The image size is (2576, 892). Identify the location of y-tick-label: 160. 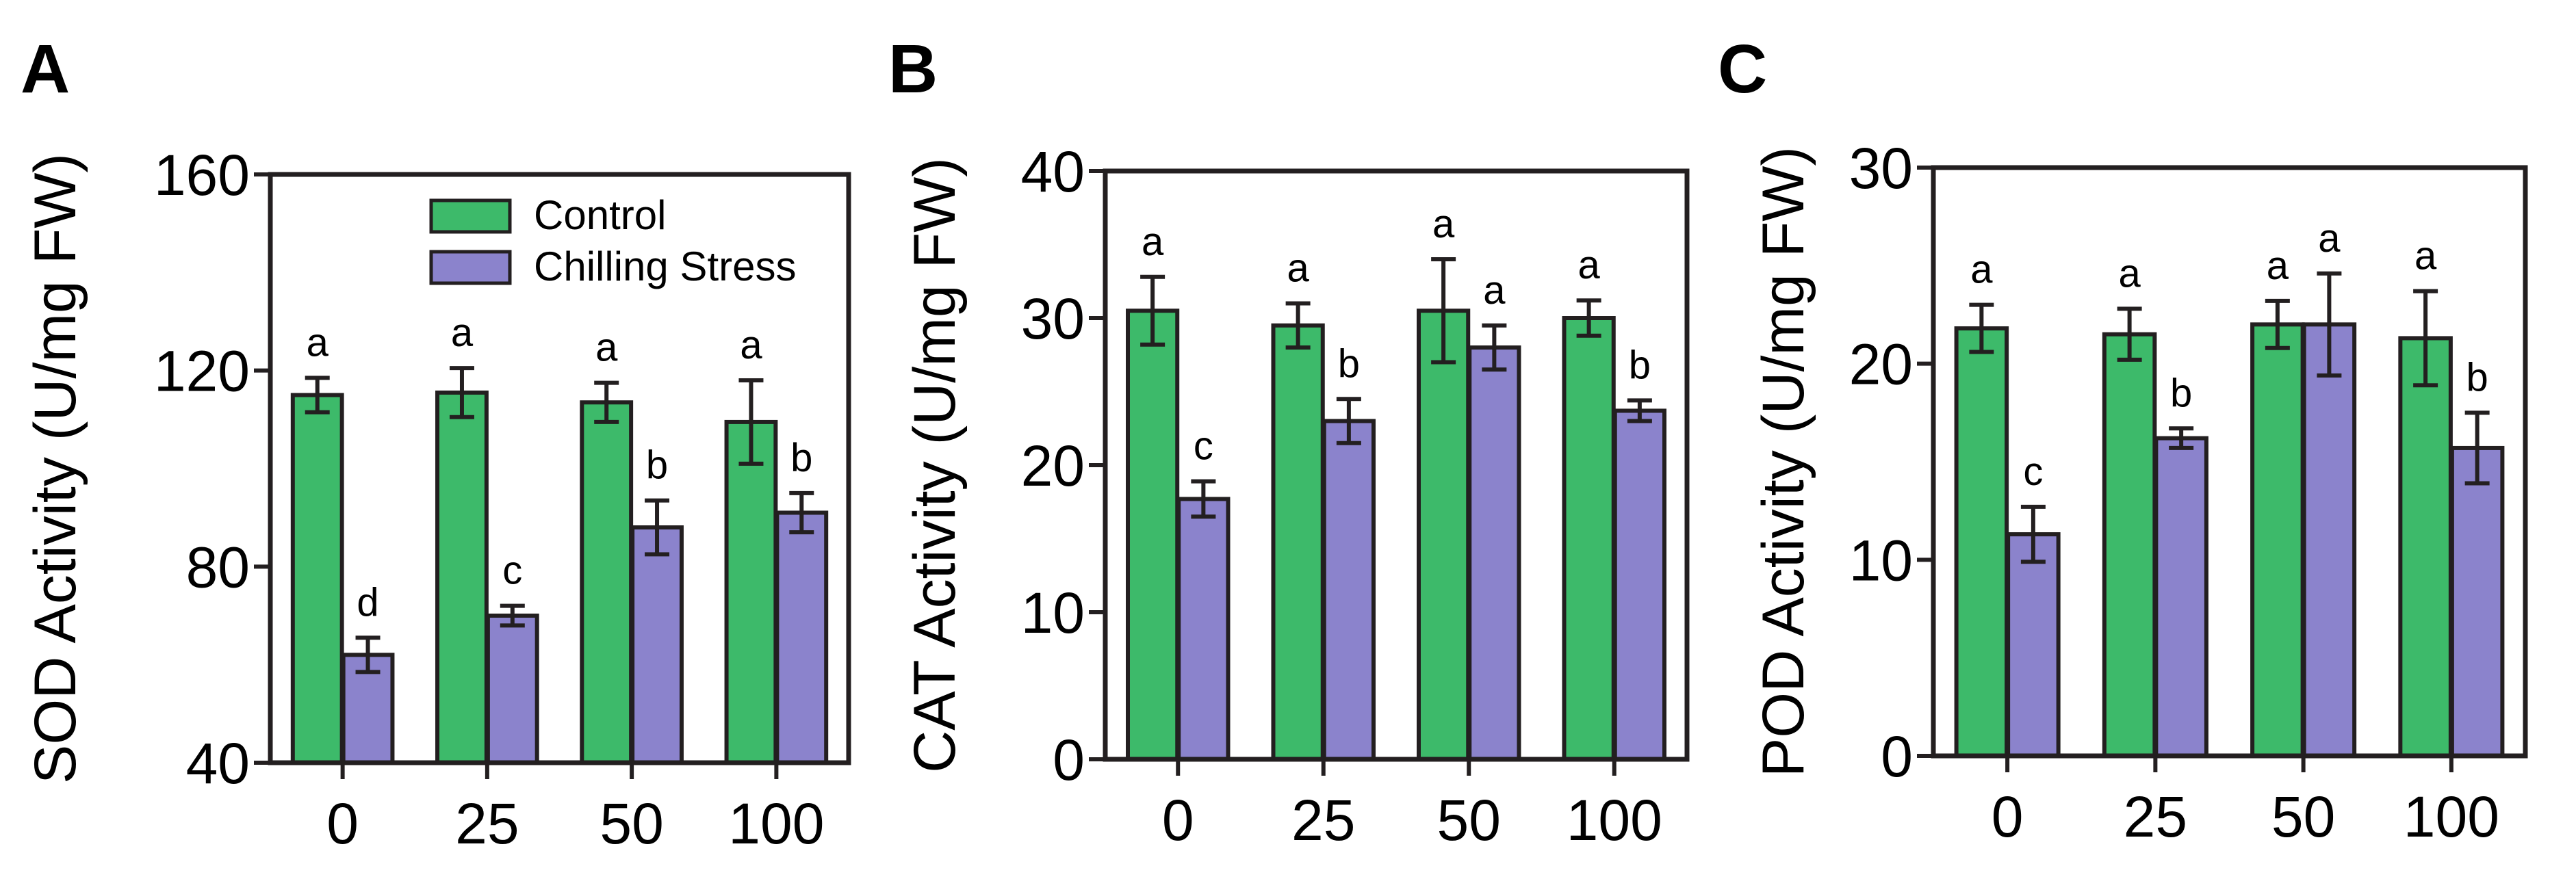
(202, 175).